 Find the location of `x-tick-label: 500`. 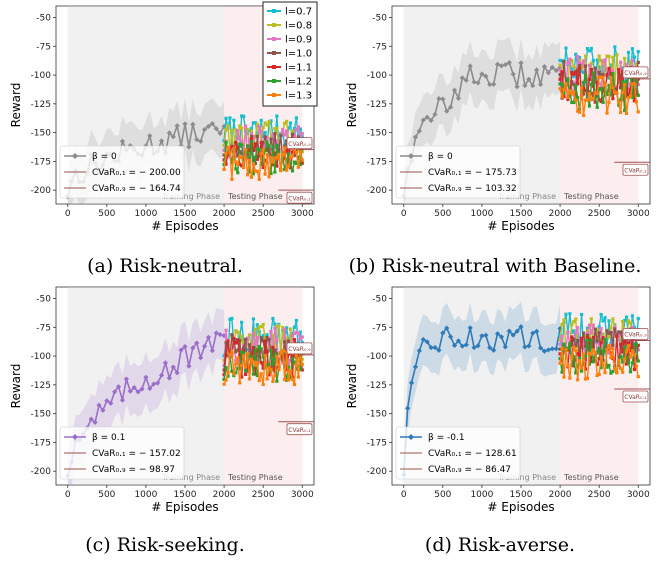

x-tick-label: 500 is located at coordinates (442, 495).